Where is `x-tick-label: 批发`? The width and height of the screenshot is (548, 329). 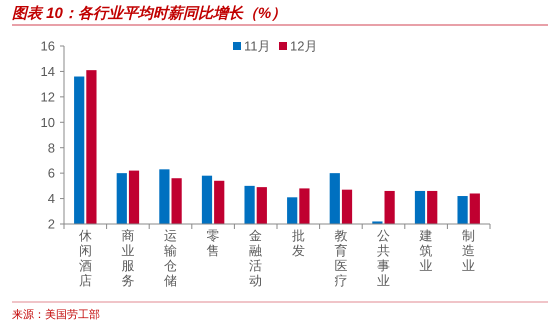
x-tick-label: 批发 is located at coordinates (298, 243).